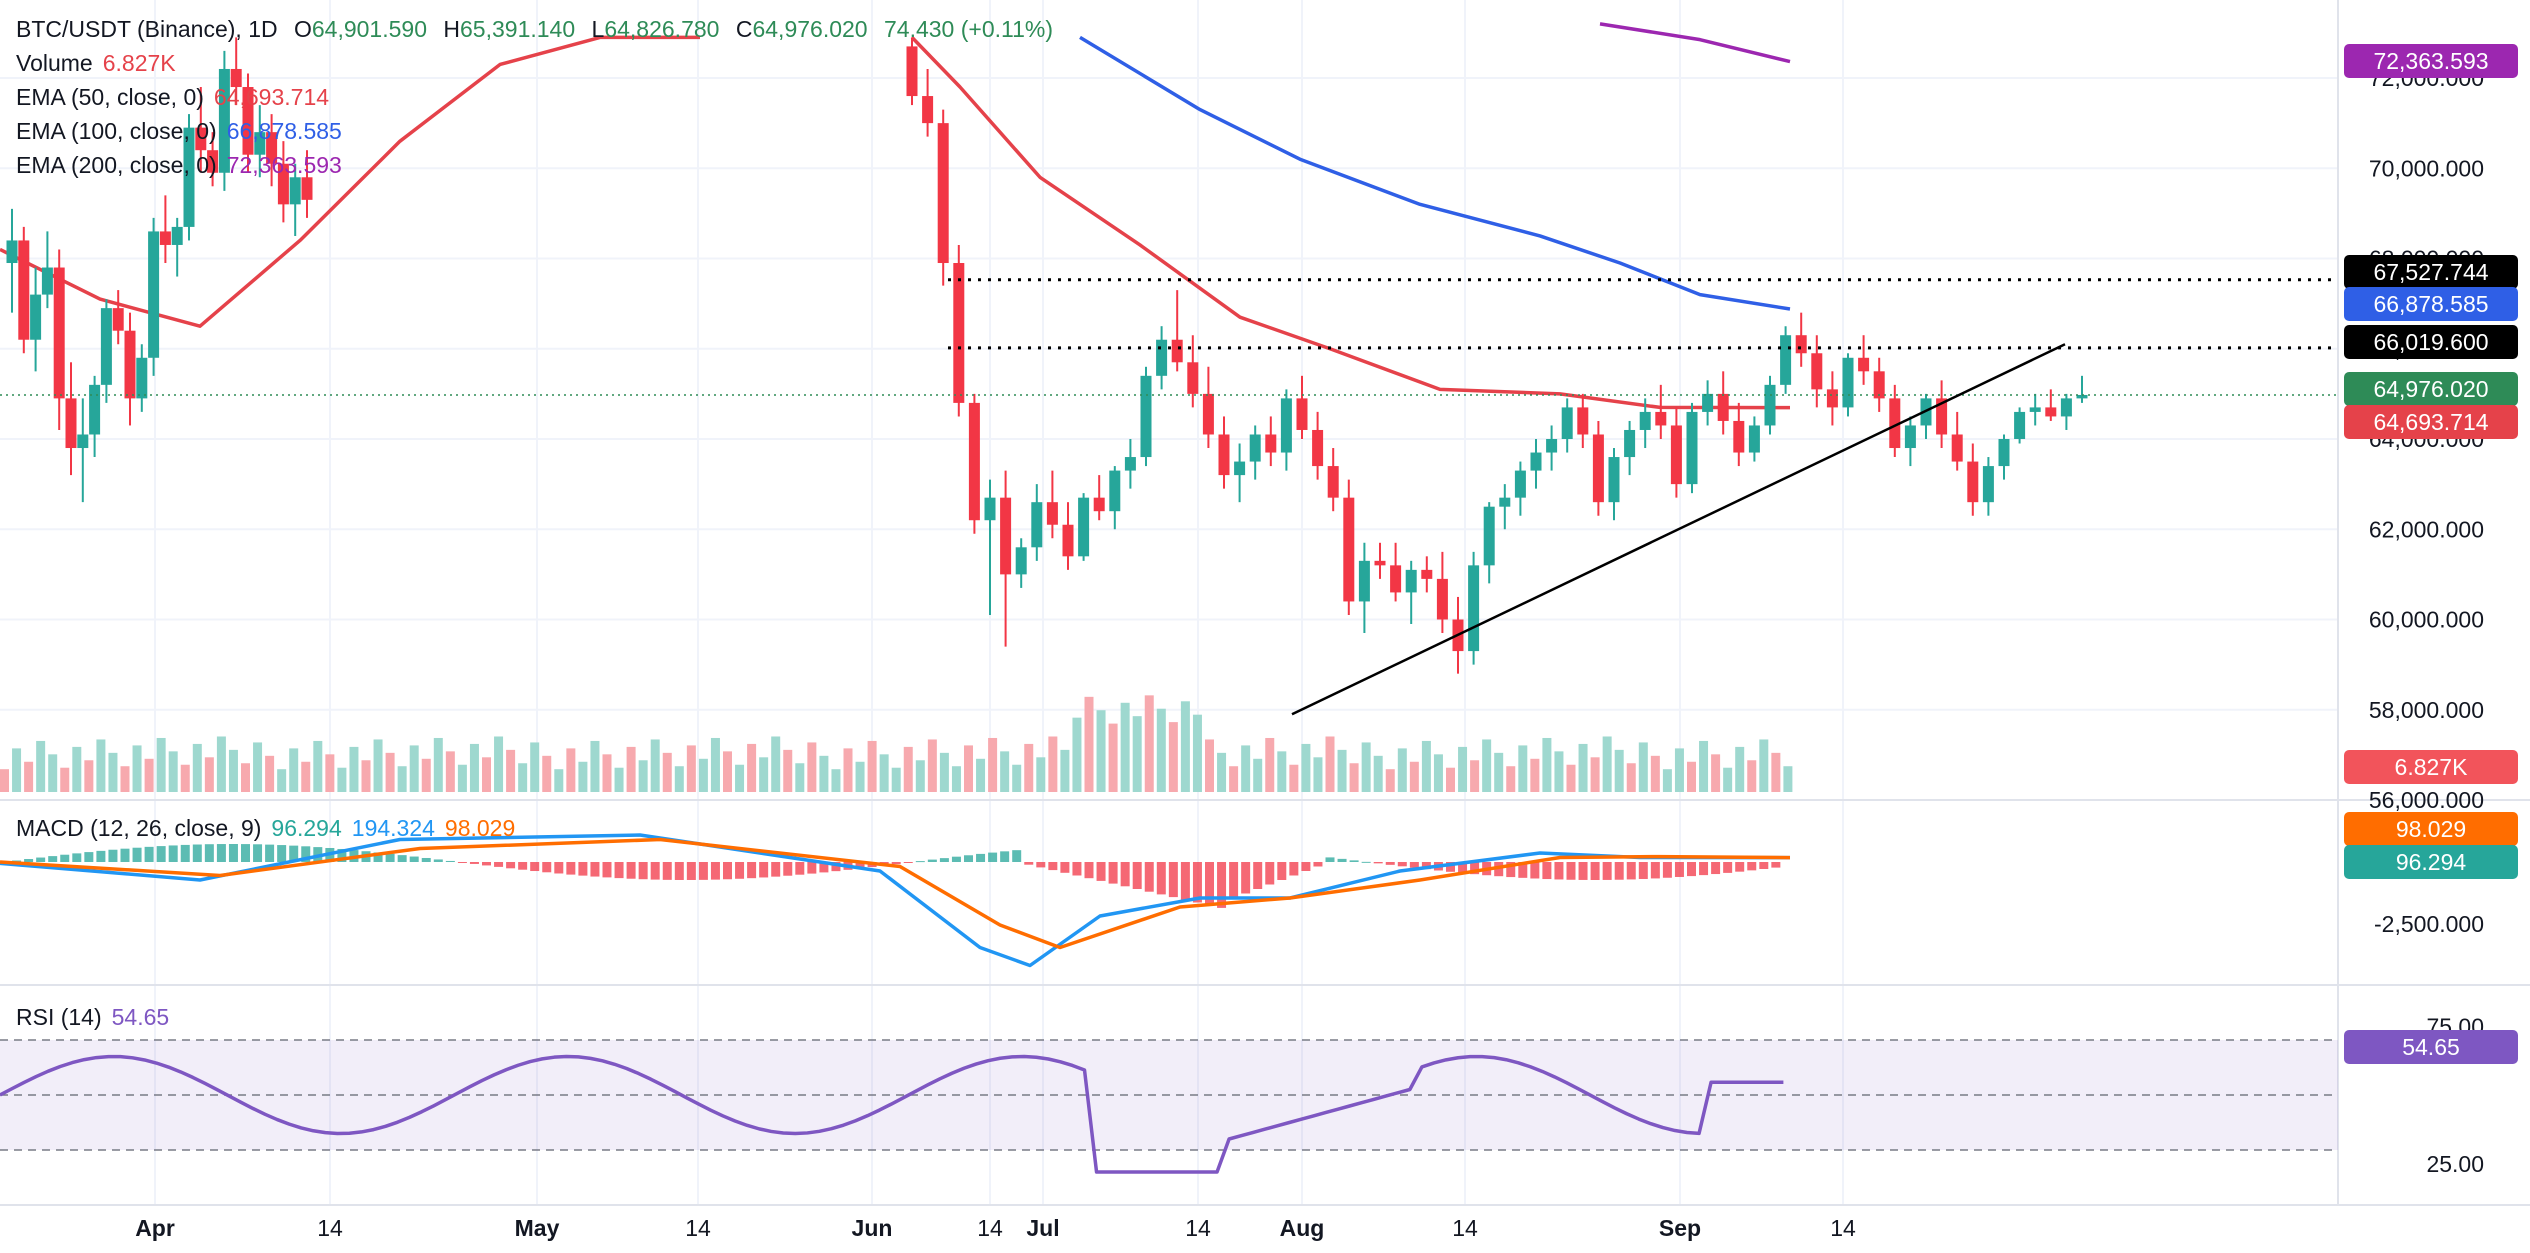  I want to click on price-tag-ema200: 72,363.593, so click(2431, 61).